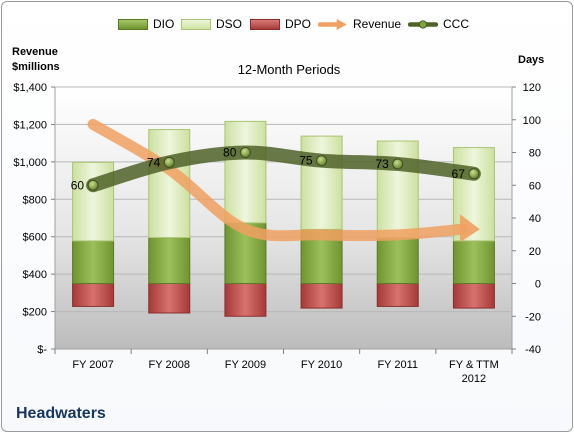 The width and height of the screenshot is (574, 433). I want to click on dio-swatch, so click(133, 24).